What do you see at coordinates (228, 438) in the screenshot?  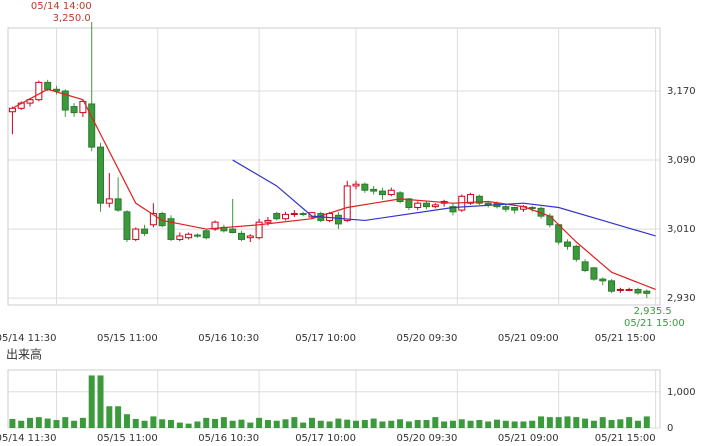 I see `x-tick-label: 05/16 10:30` at bounding box center [228, 438].